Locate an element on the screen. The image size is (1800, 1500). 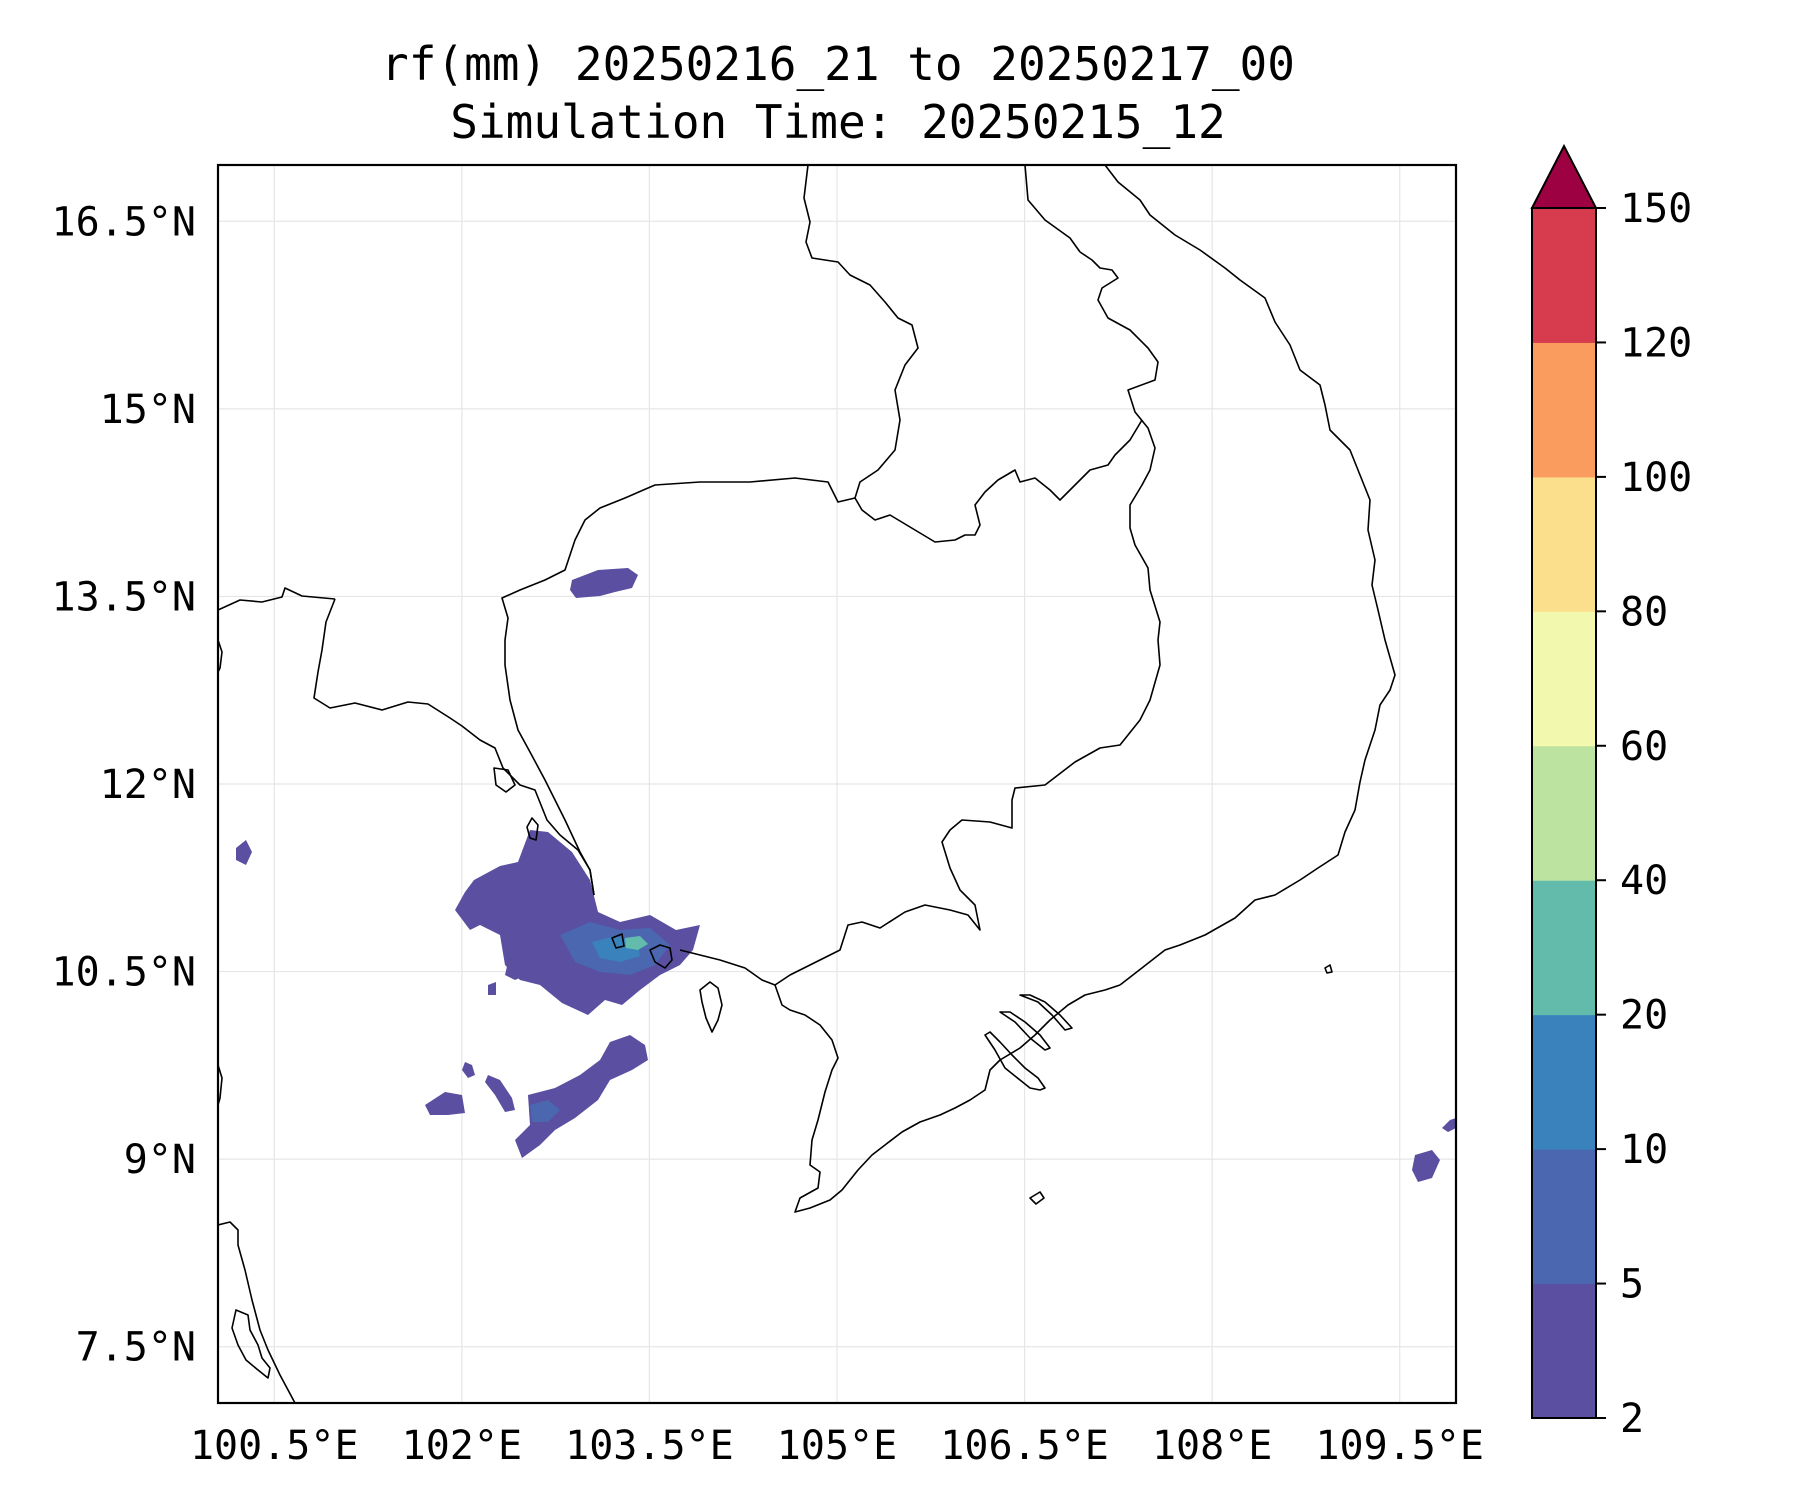
rain-region-south-band is located at coordinates (581, 1096).